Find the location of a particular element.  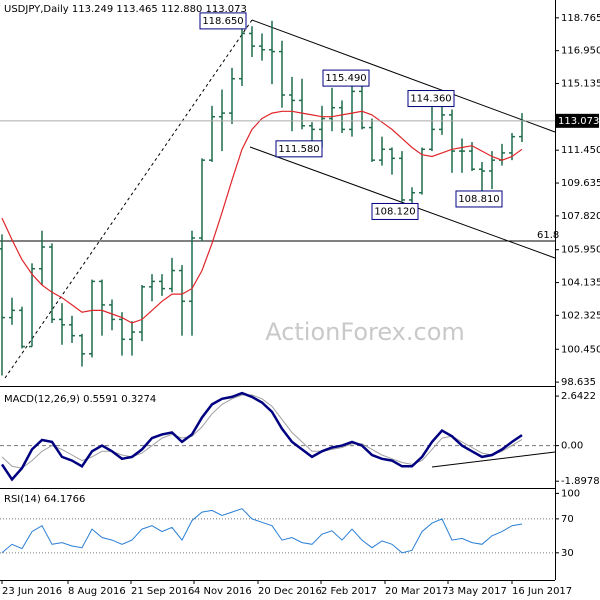

last-price-box is located at coordinates (577, 120).